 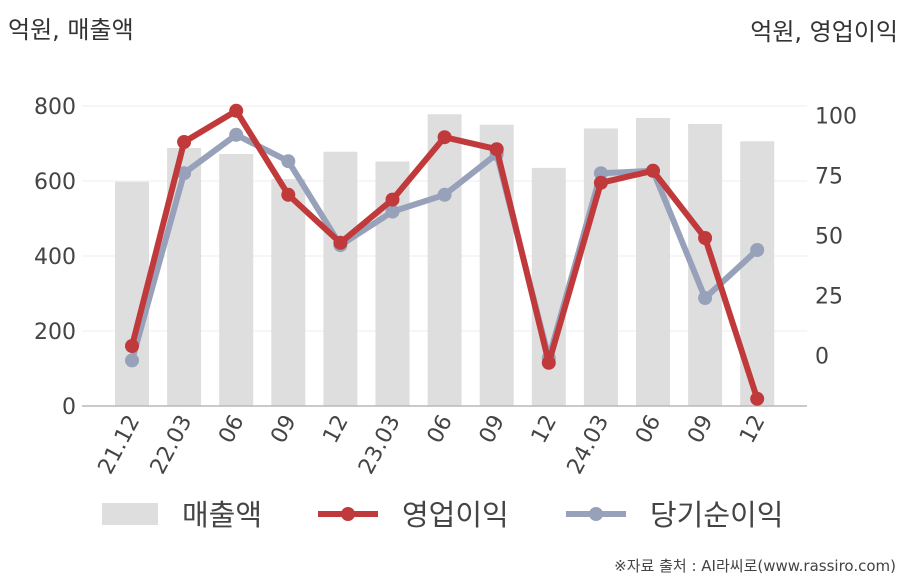 What do you see at coordinates (829, 177) in the screenshot?
I see `right-axis-tick-label: 75` at bounding box center [829, 177].